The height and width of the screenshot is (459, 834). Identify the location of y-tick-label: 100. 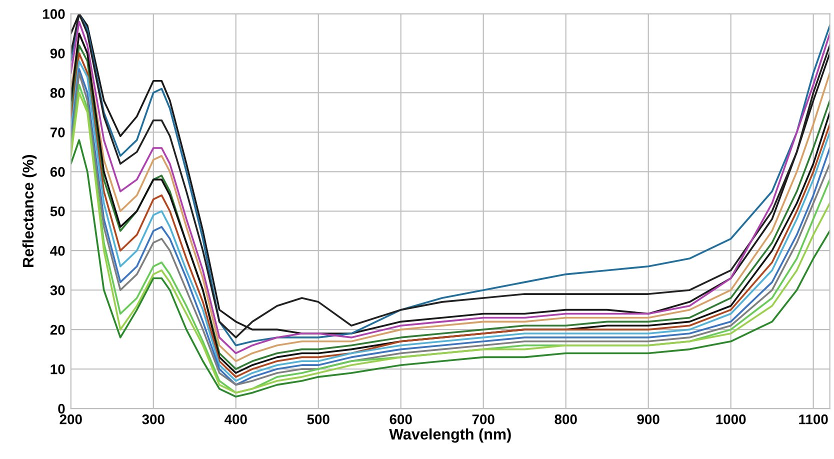
(54, 14).